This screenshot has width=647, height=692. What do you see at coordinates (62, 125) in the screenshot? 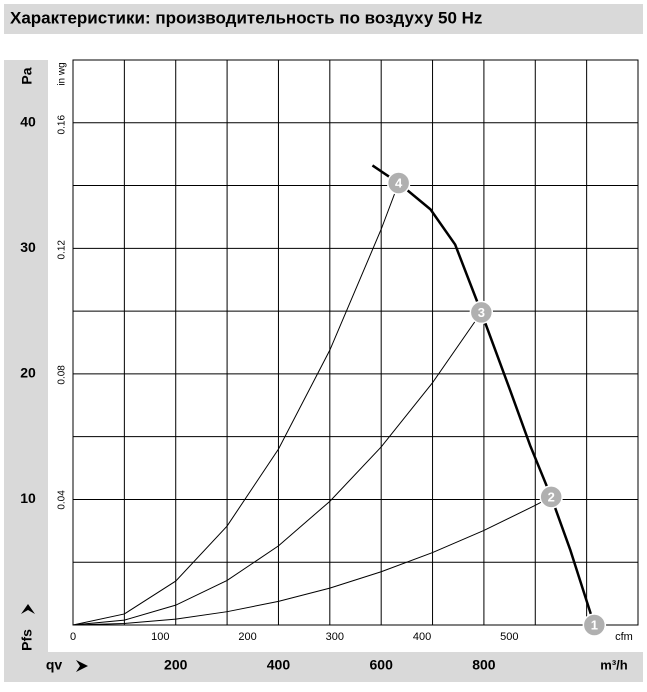
I see `y2-tick-label: 0.16` at bounding box center [62, 125].